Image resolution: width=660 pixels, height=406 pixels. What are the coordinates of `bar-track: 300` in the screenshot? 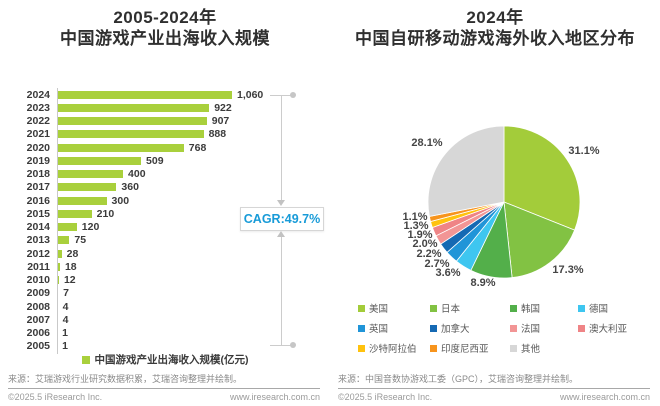 It's located at (188, 200).